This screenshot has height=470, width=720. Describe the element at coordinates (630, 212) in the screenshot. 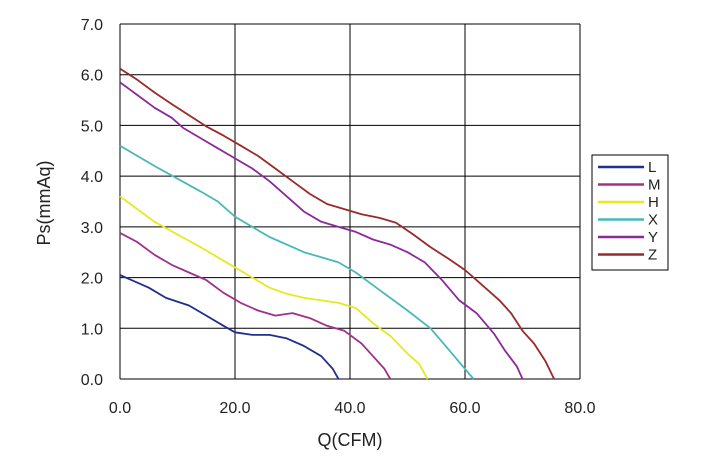

I see `legend-box` at that location.